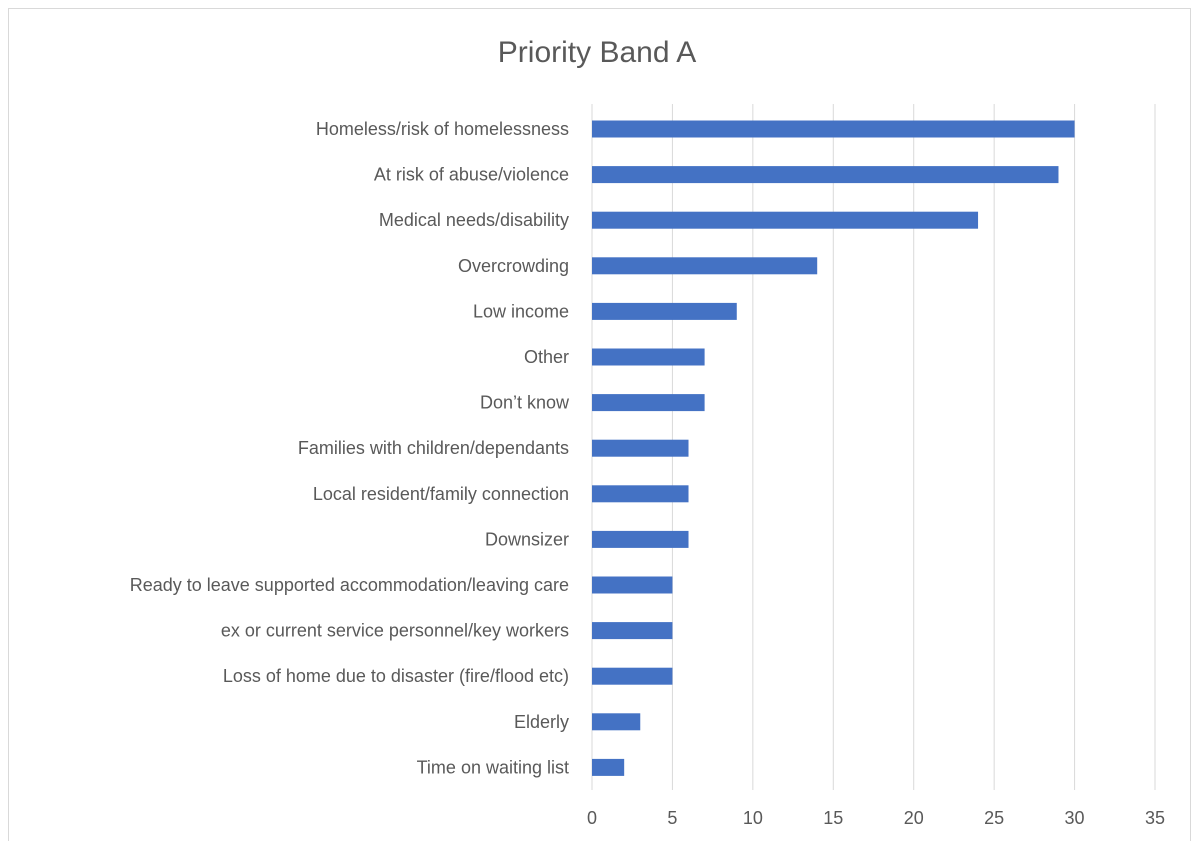 This screenshot has height=841, width=1194. What do you see at coordinates (471, 175) in the screenshot?
I see `category-label: At risk of abuse/violence` at bounding box center [471, 175].